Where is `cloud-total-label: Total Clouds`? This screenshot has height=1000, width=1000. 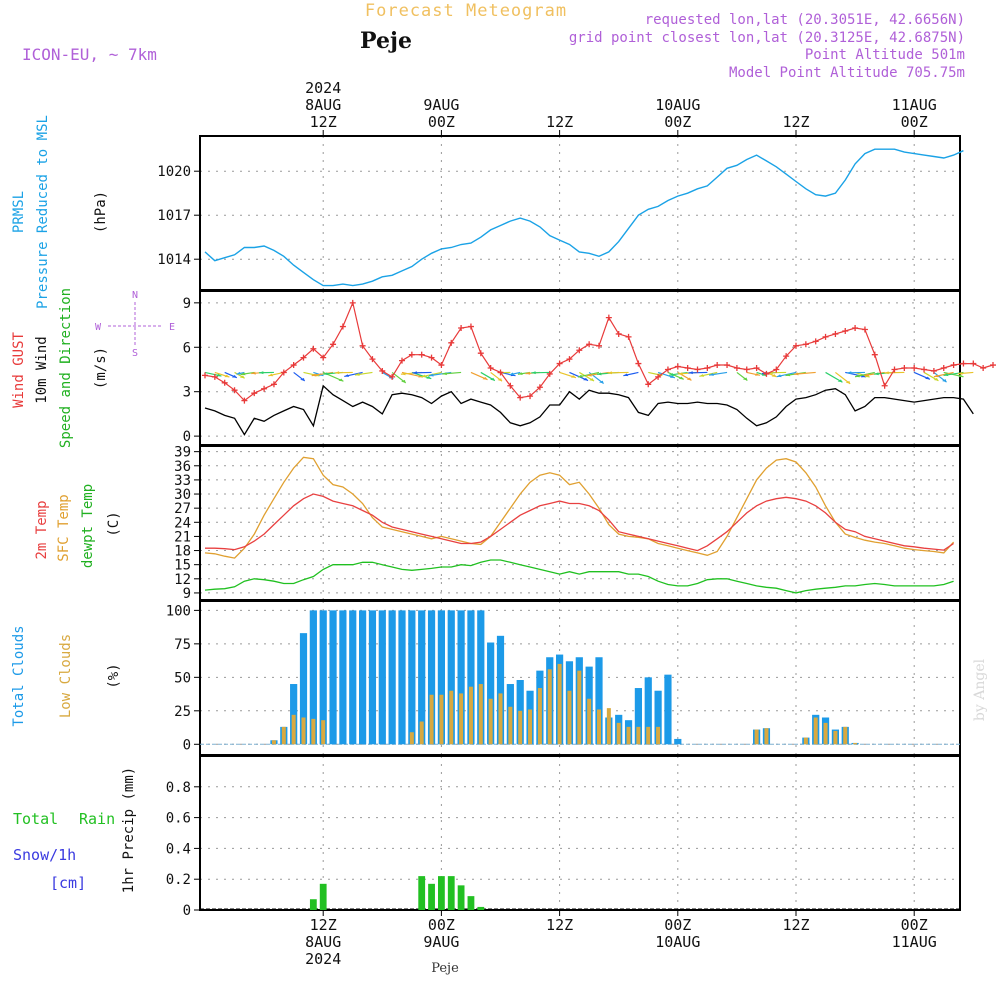 cloud-total-label: Total Clouds is located at coordinates (19, 675).